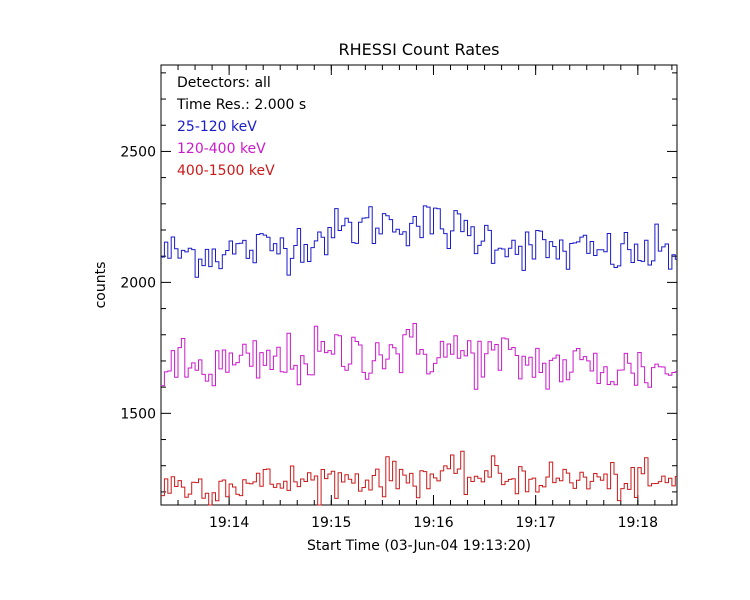 This screenshot has width=750, height=600. Describe the element at coordinates (221, 149) in the screenshot. I see `legend-entry: 120-400 keV` at that location.